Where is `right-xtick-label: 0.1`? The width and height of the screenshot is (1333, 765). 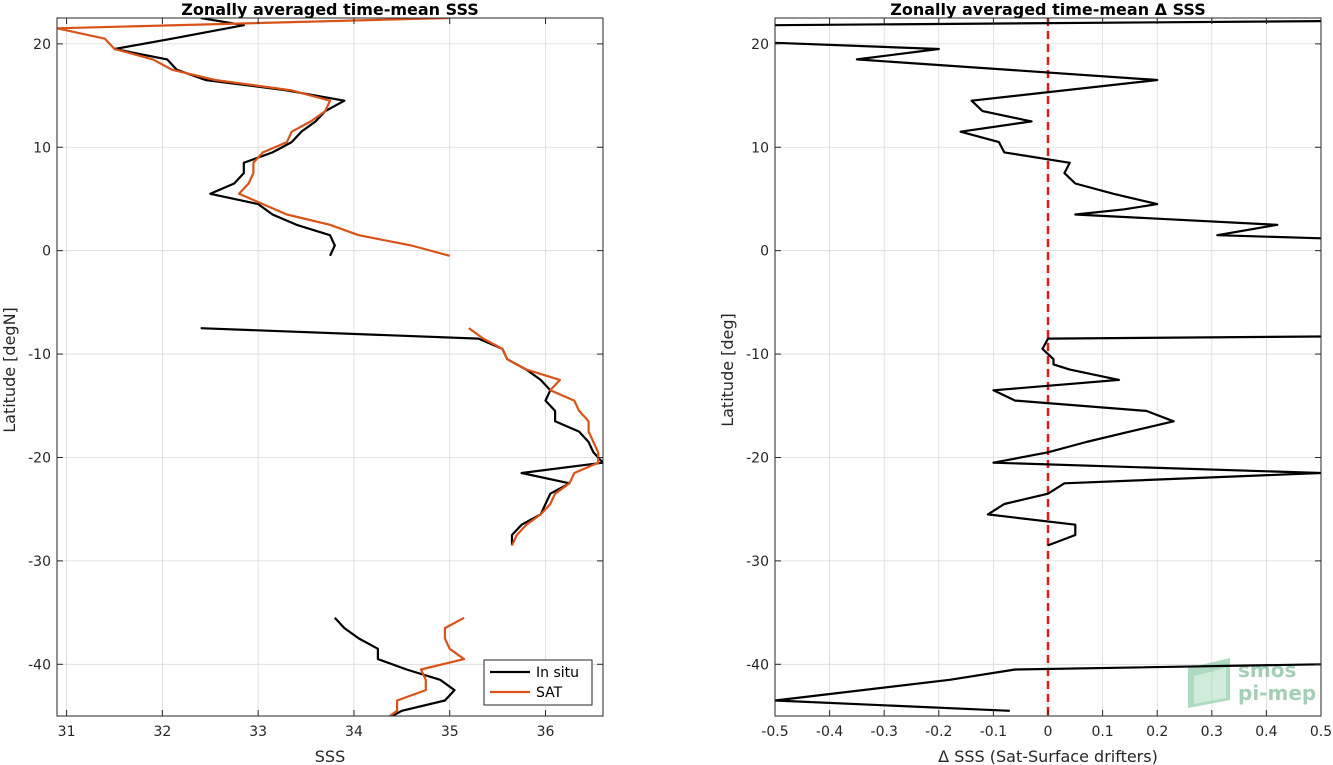
right-xtick-label: 0.1 is located at coordinates (1102, 732).